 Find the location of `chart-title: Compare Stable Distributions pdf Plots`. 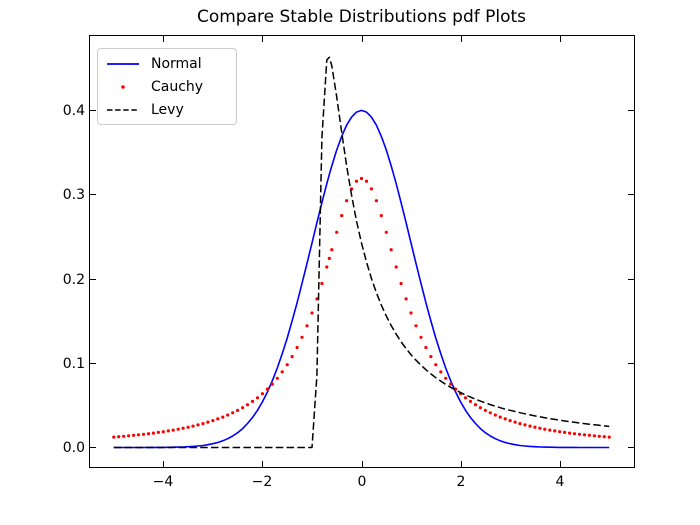

chart-title: Compare Stable Distributions pdf Plots is located at coordinates (361, 17).